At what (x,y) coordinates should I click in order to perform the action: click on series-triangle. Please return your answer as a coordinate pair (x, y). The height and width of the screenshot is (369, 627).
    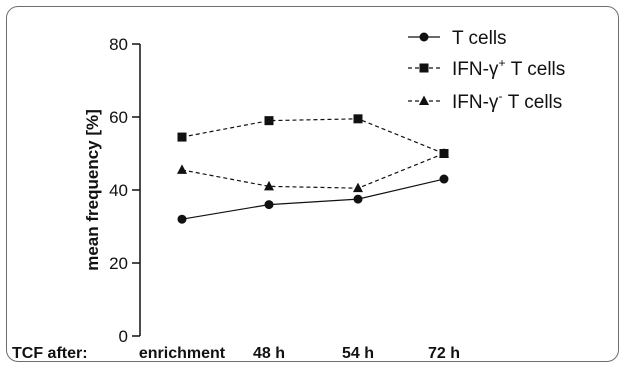
    Looking at the image, I should click on (313, 170).